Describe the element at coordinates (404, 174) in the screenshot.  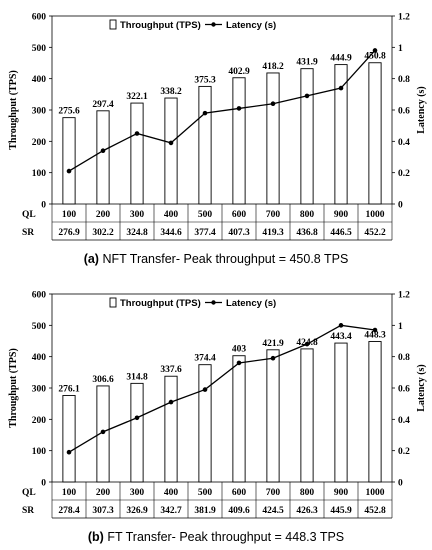
I see `chart-a-y2tick-label: 0.2` at that location.